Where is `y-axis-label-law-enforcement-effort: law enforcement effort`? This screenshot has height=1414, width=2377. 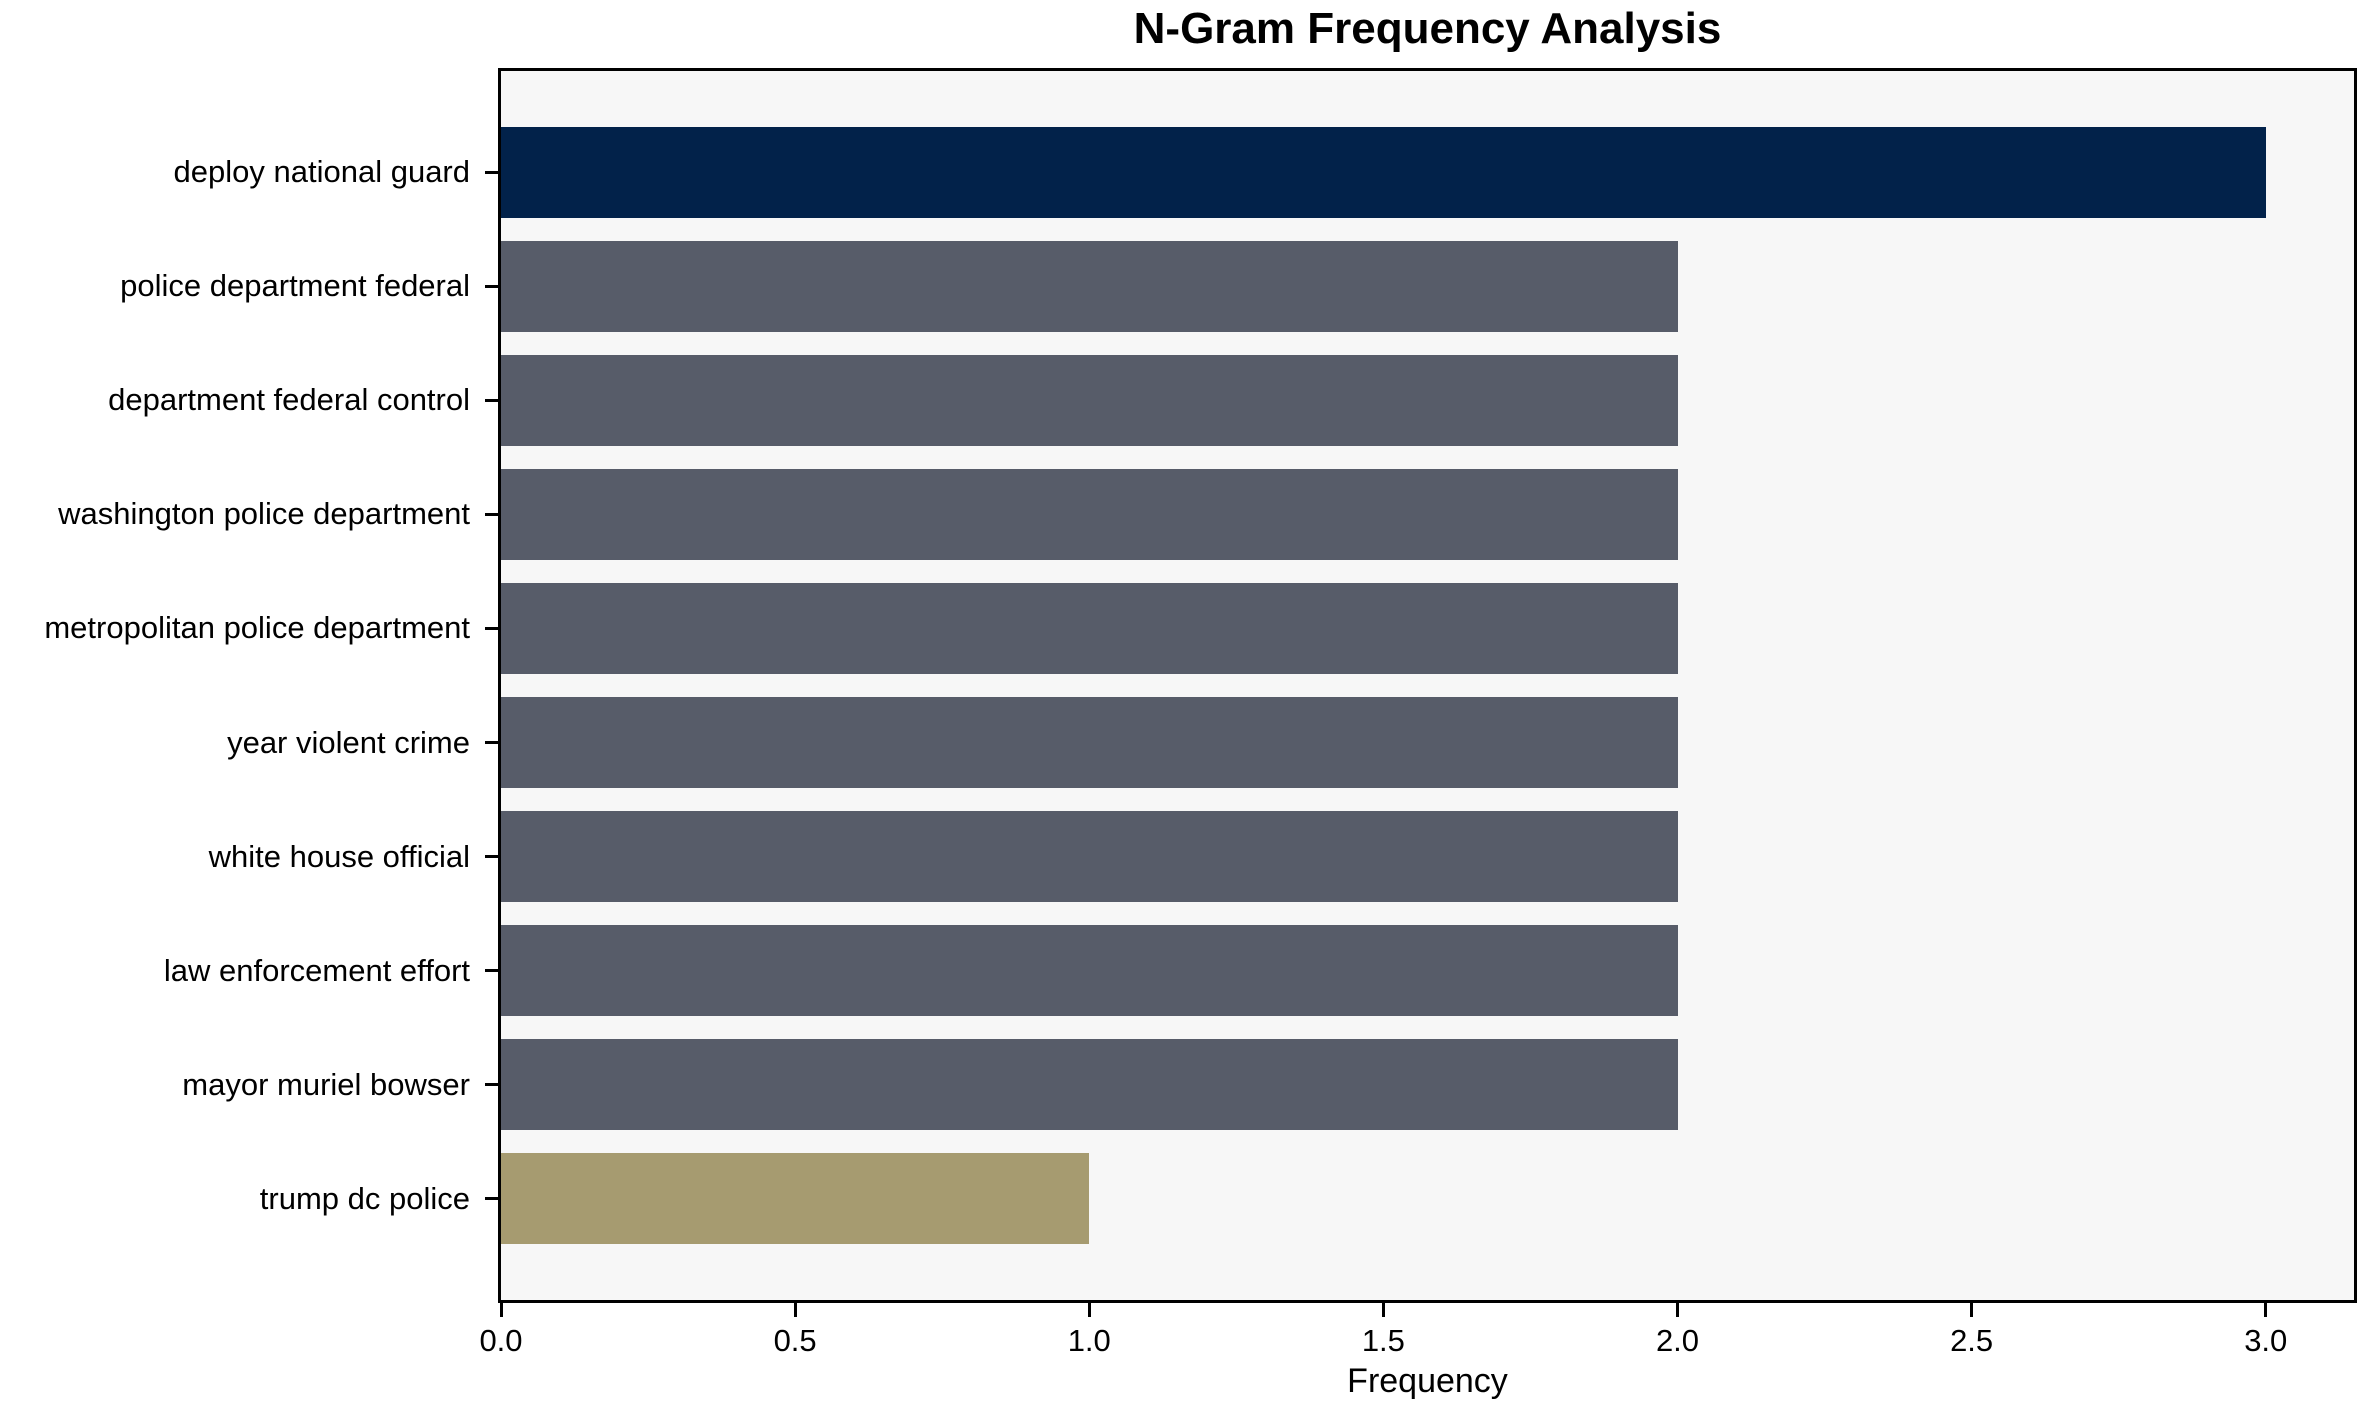
y-axis-label-law-enforcement-effort: law enforcement effort is located at coordinates (316, 970).